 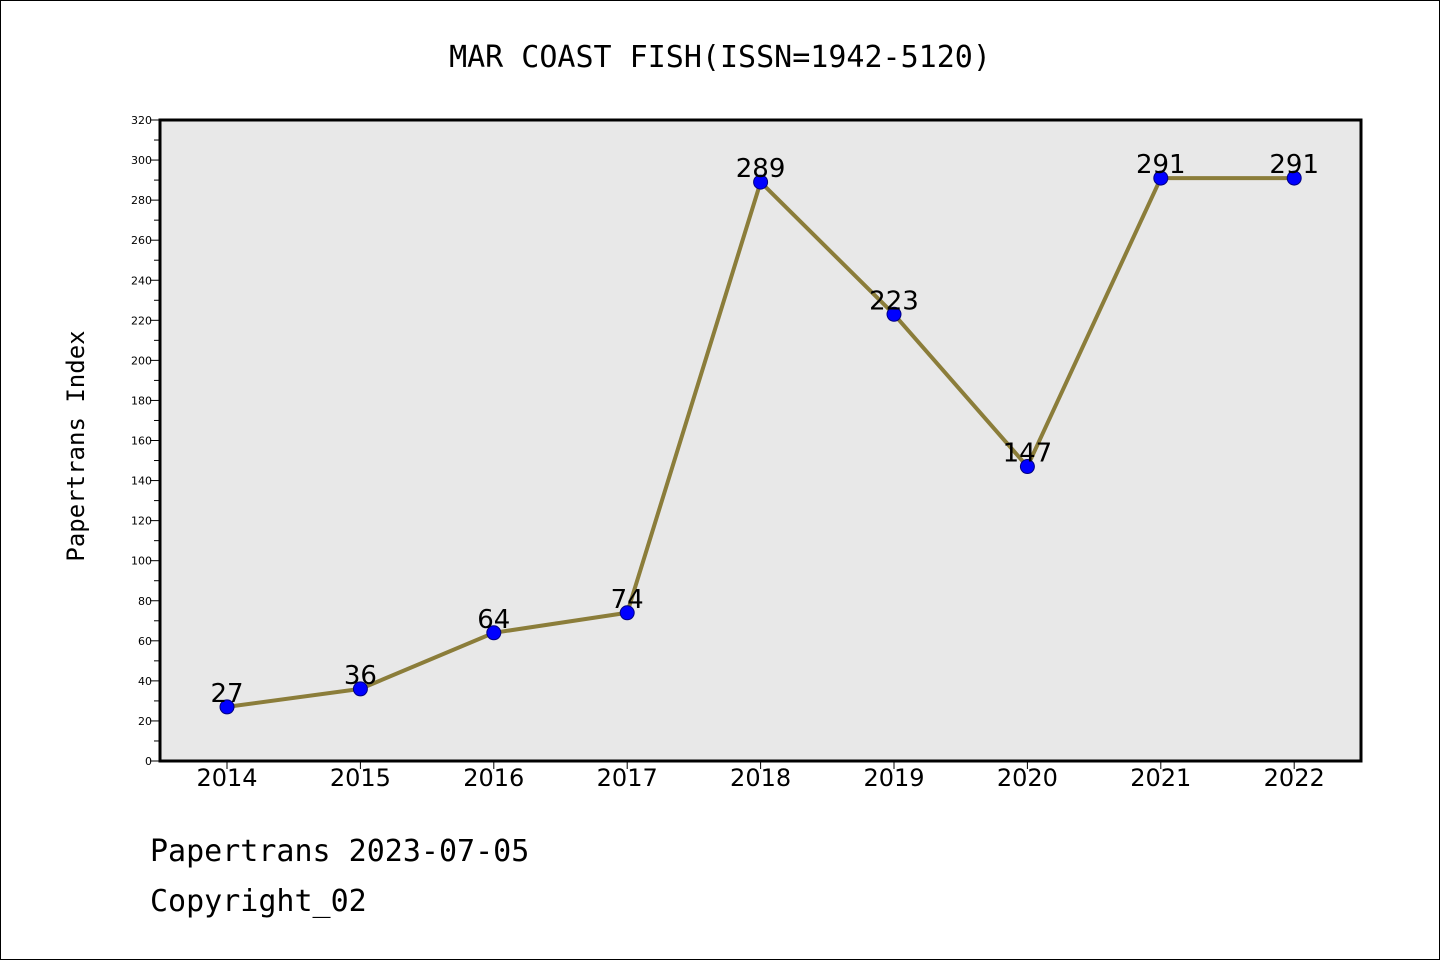 What do you see at coordinates (1028, 454) in the screenshot?
I see `data-label: 147` at bounding box center [1028, 454].